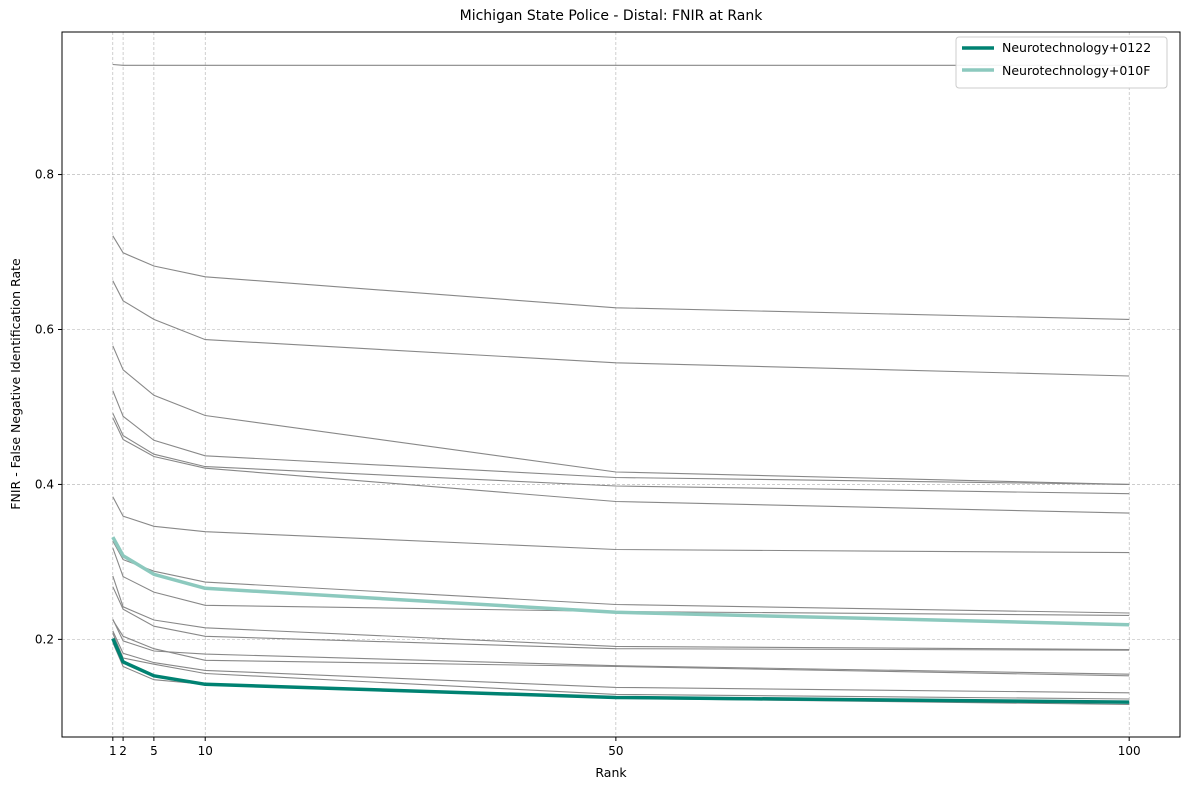 The image size is (1189, 790). I want to click on x-tick-label: 2, so click(123, 751).